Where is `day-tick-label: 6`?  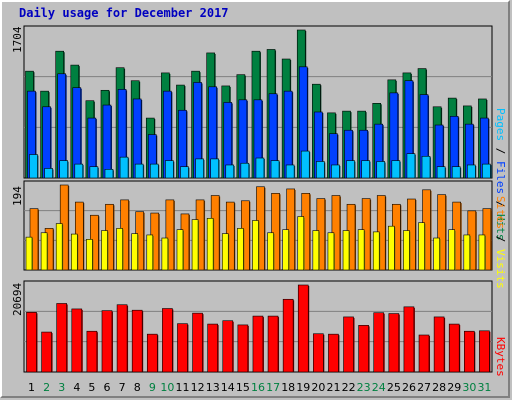
day-tick-label: 6 is located at coordinates (107, 387).